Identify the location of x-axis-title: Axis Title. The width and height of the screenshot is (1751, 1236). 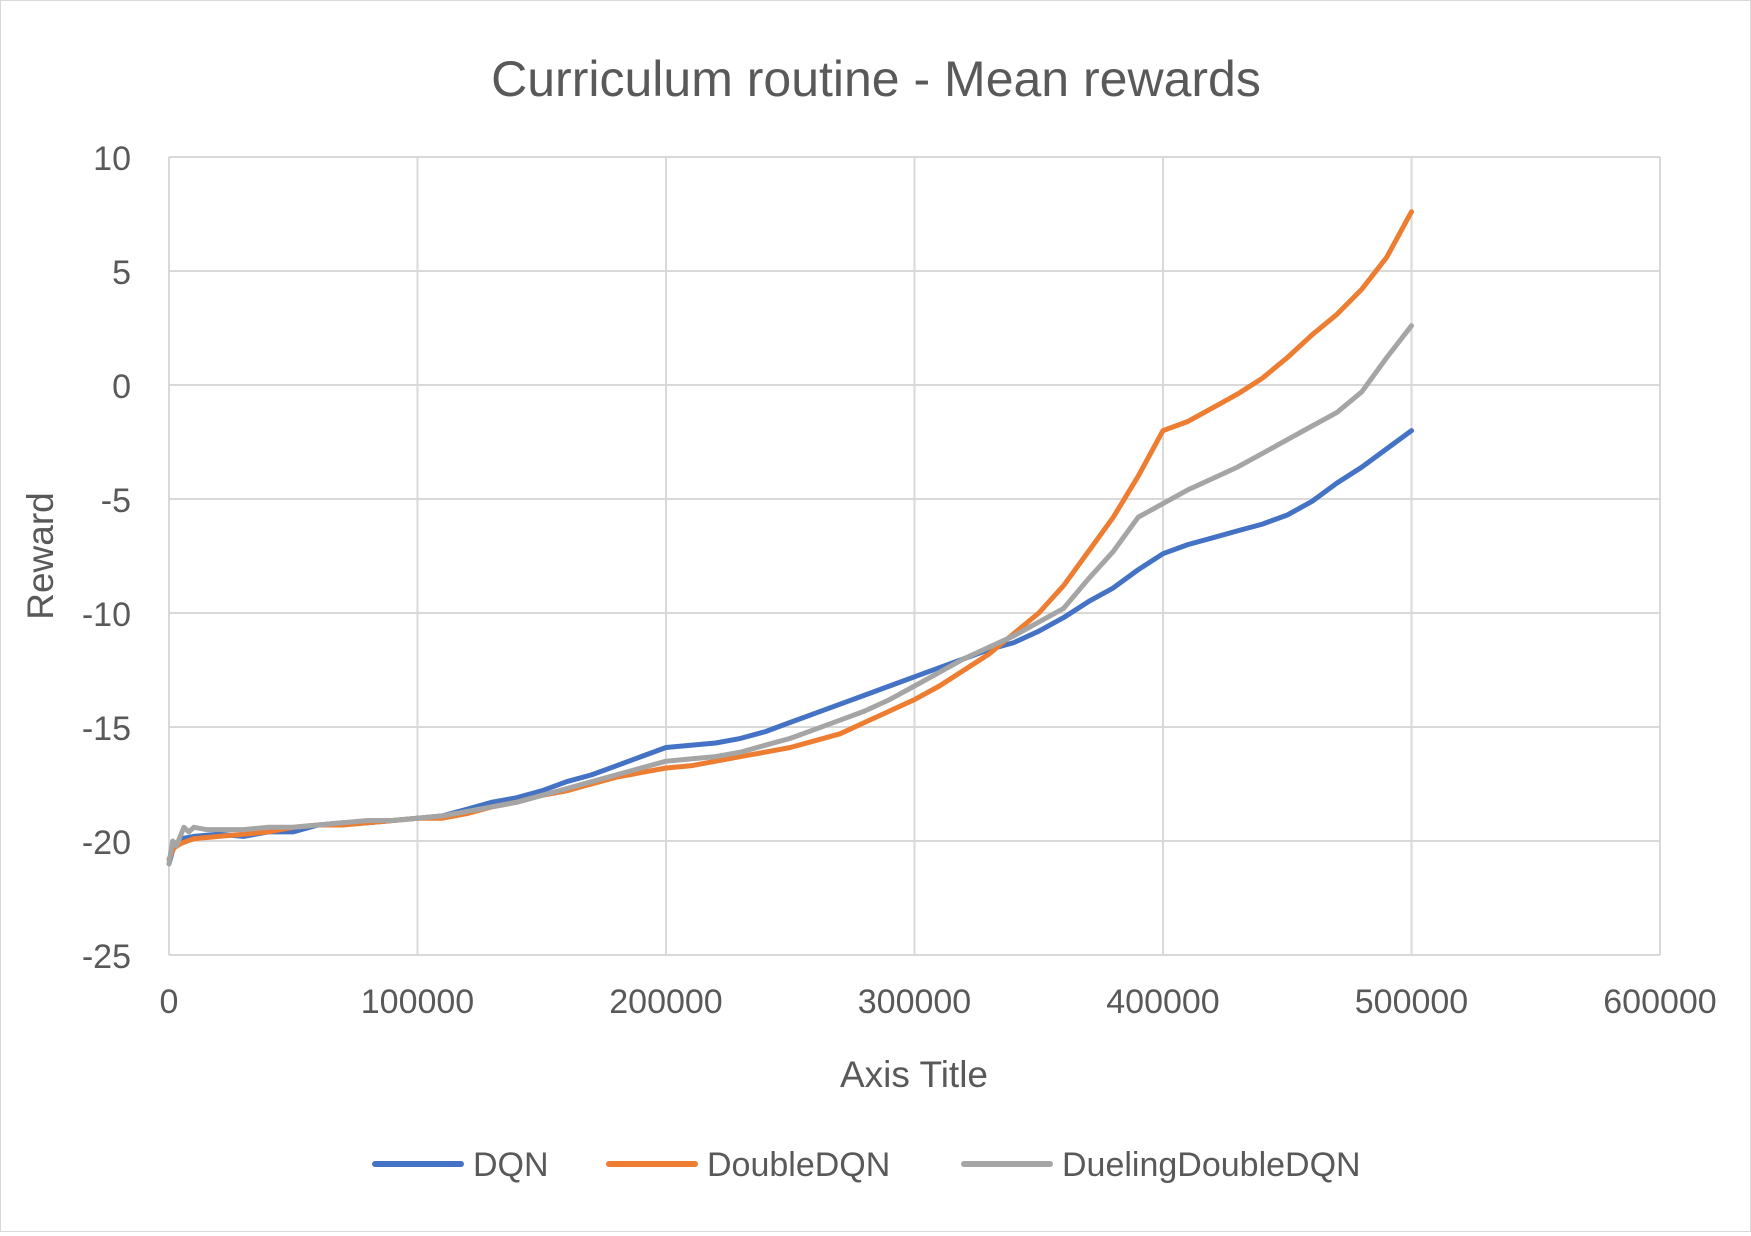
(914, 1074).